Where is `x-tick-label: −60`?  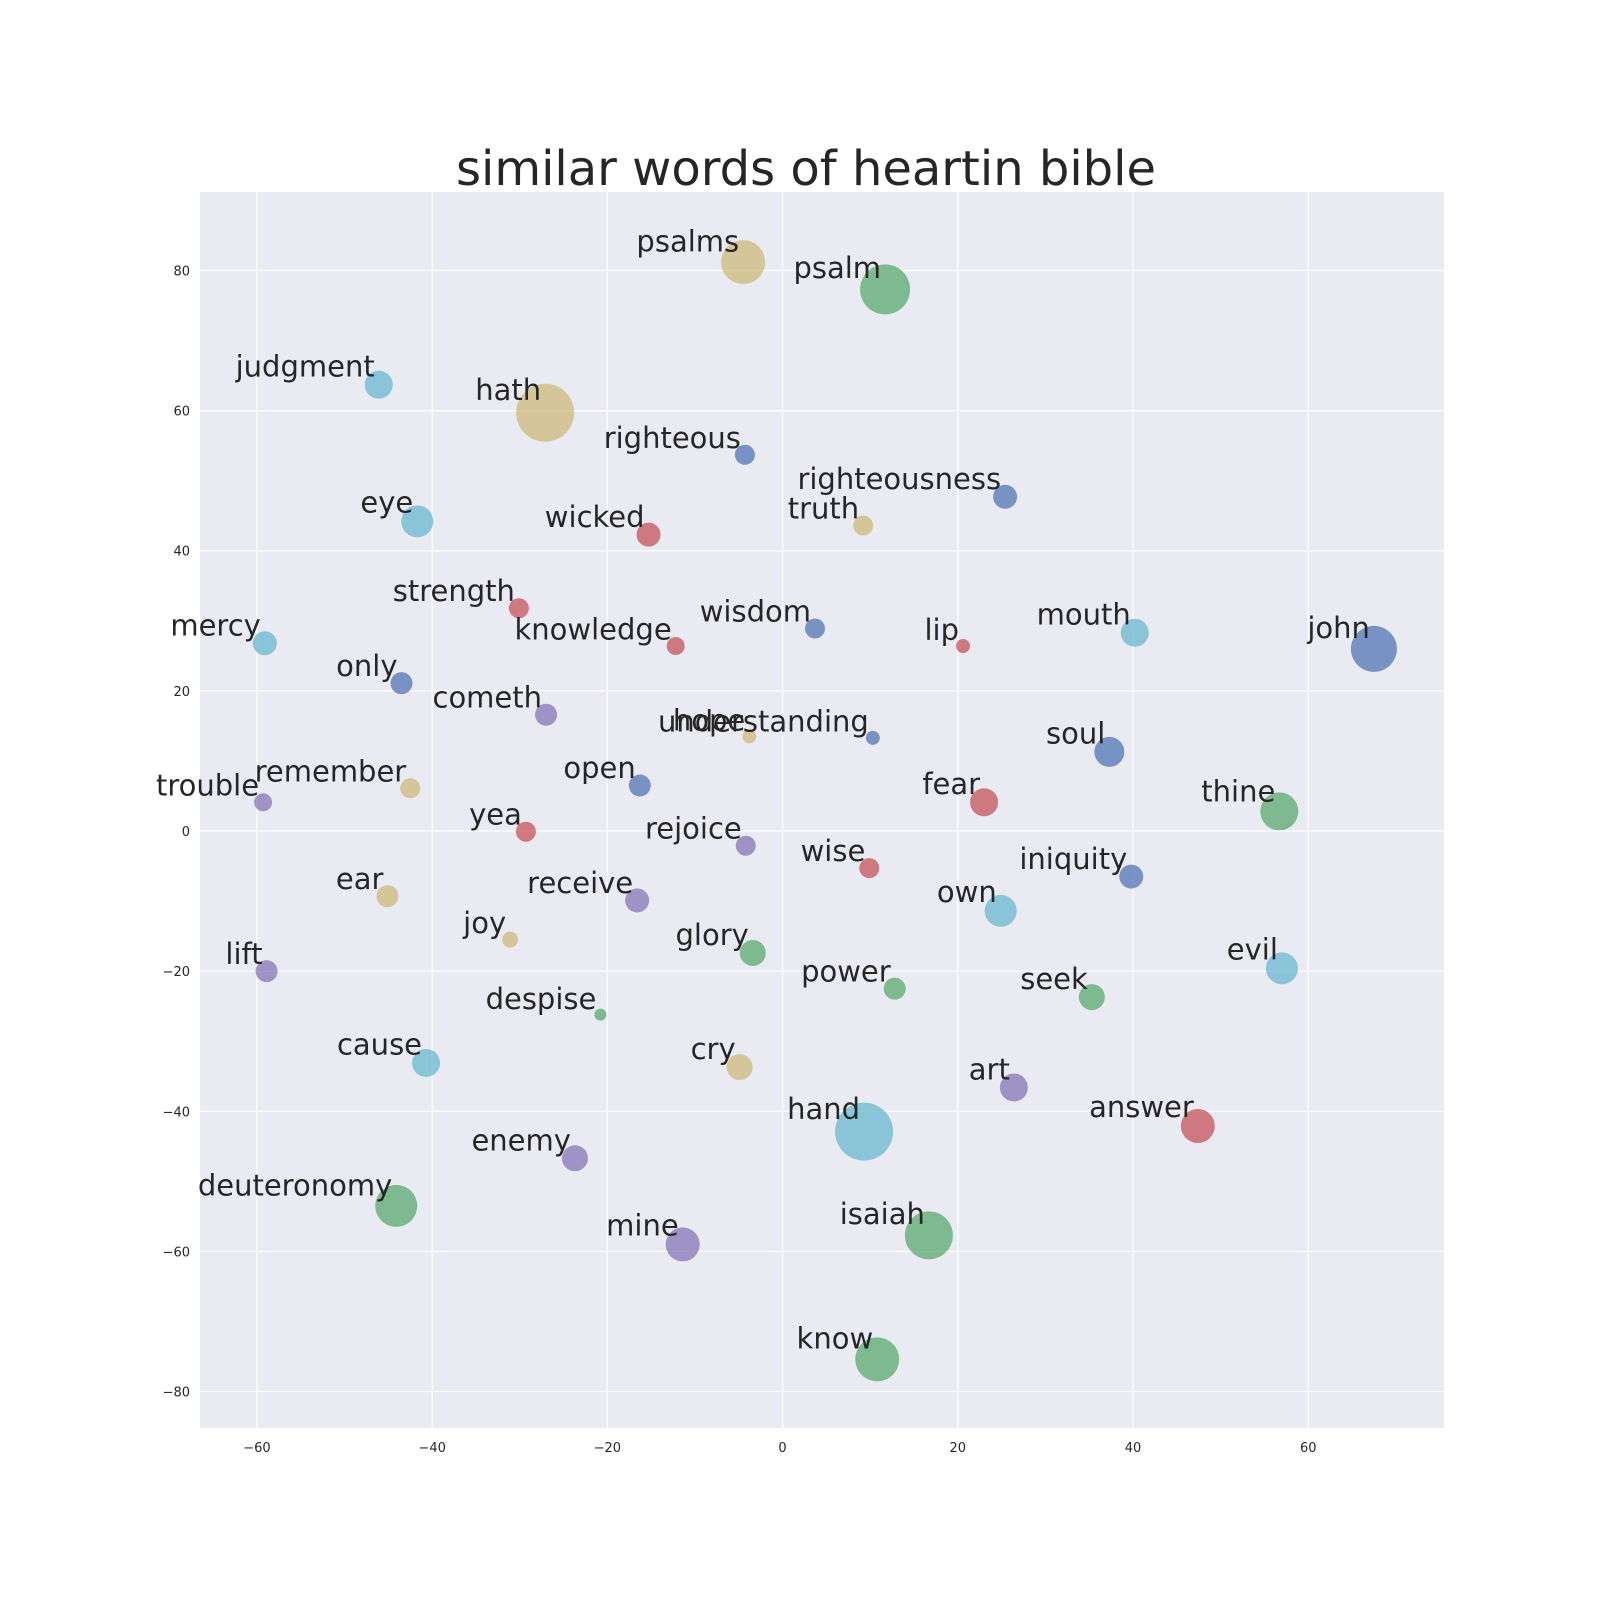
x-tick-label: −60 is located at coordinates (256, 1448).